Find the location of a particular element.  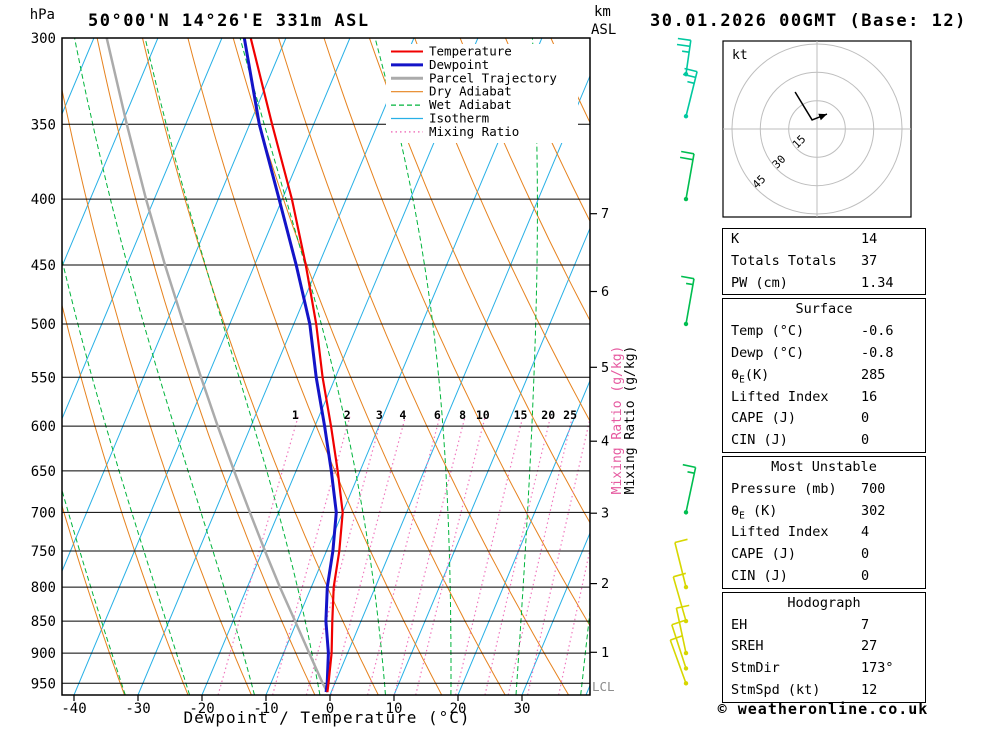

pressure-tick-label: 650 is located at coordinates (43, 472).